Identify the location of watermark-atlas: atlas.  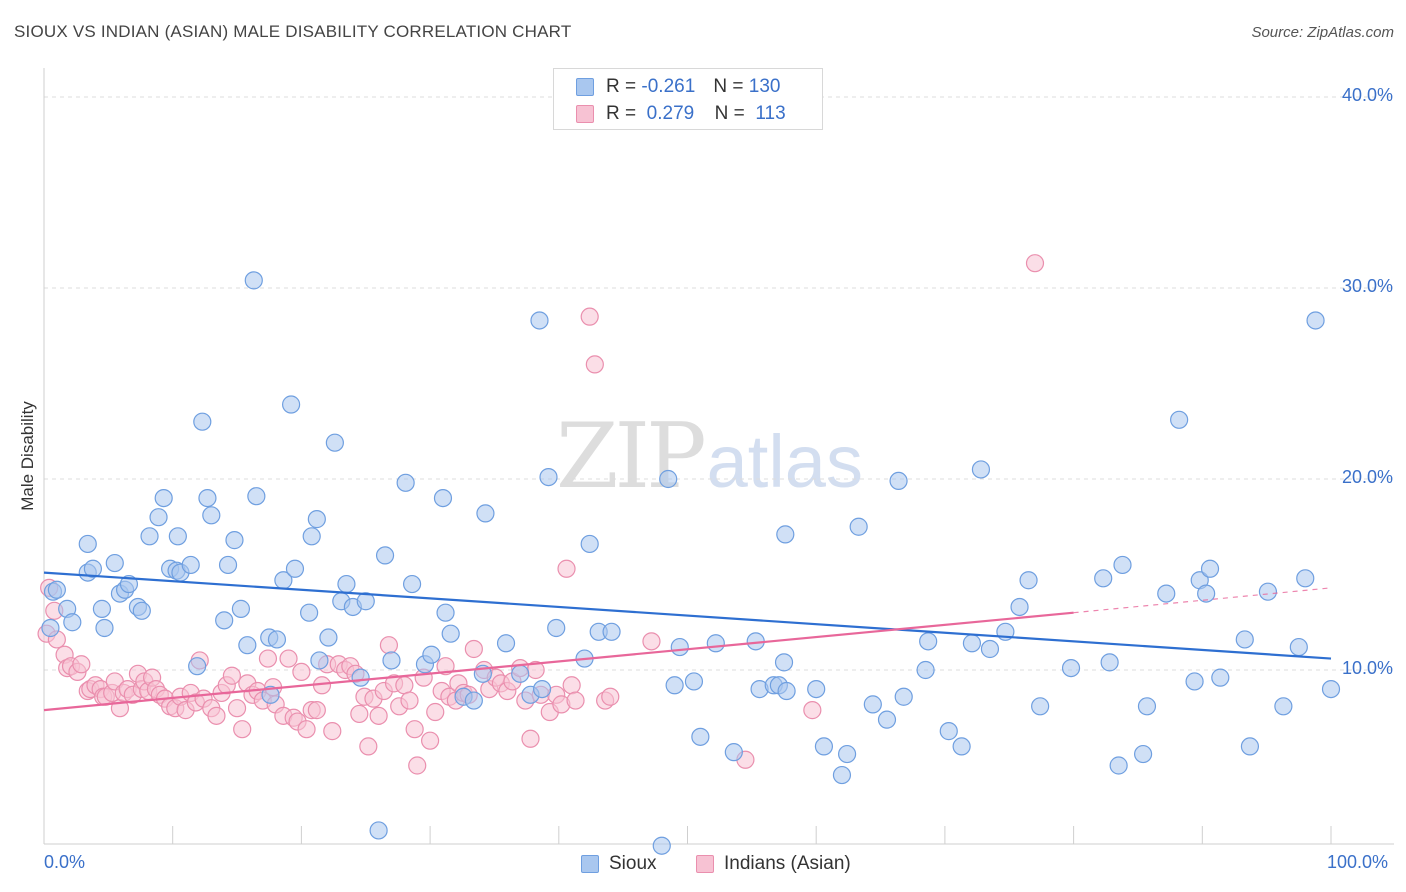
(784, 461).